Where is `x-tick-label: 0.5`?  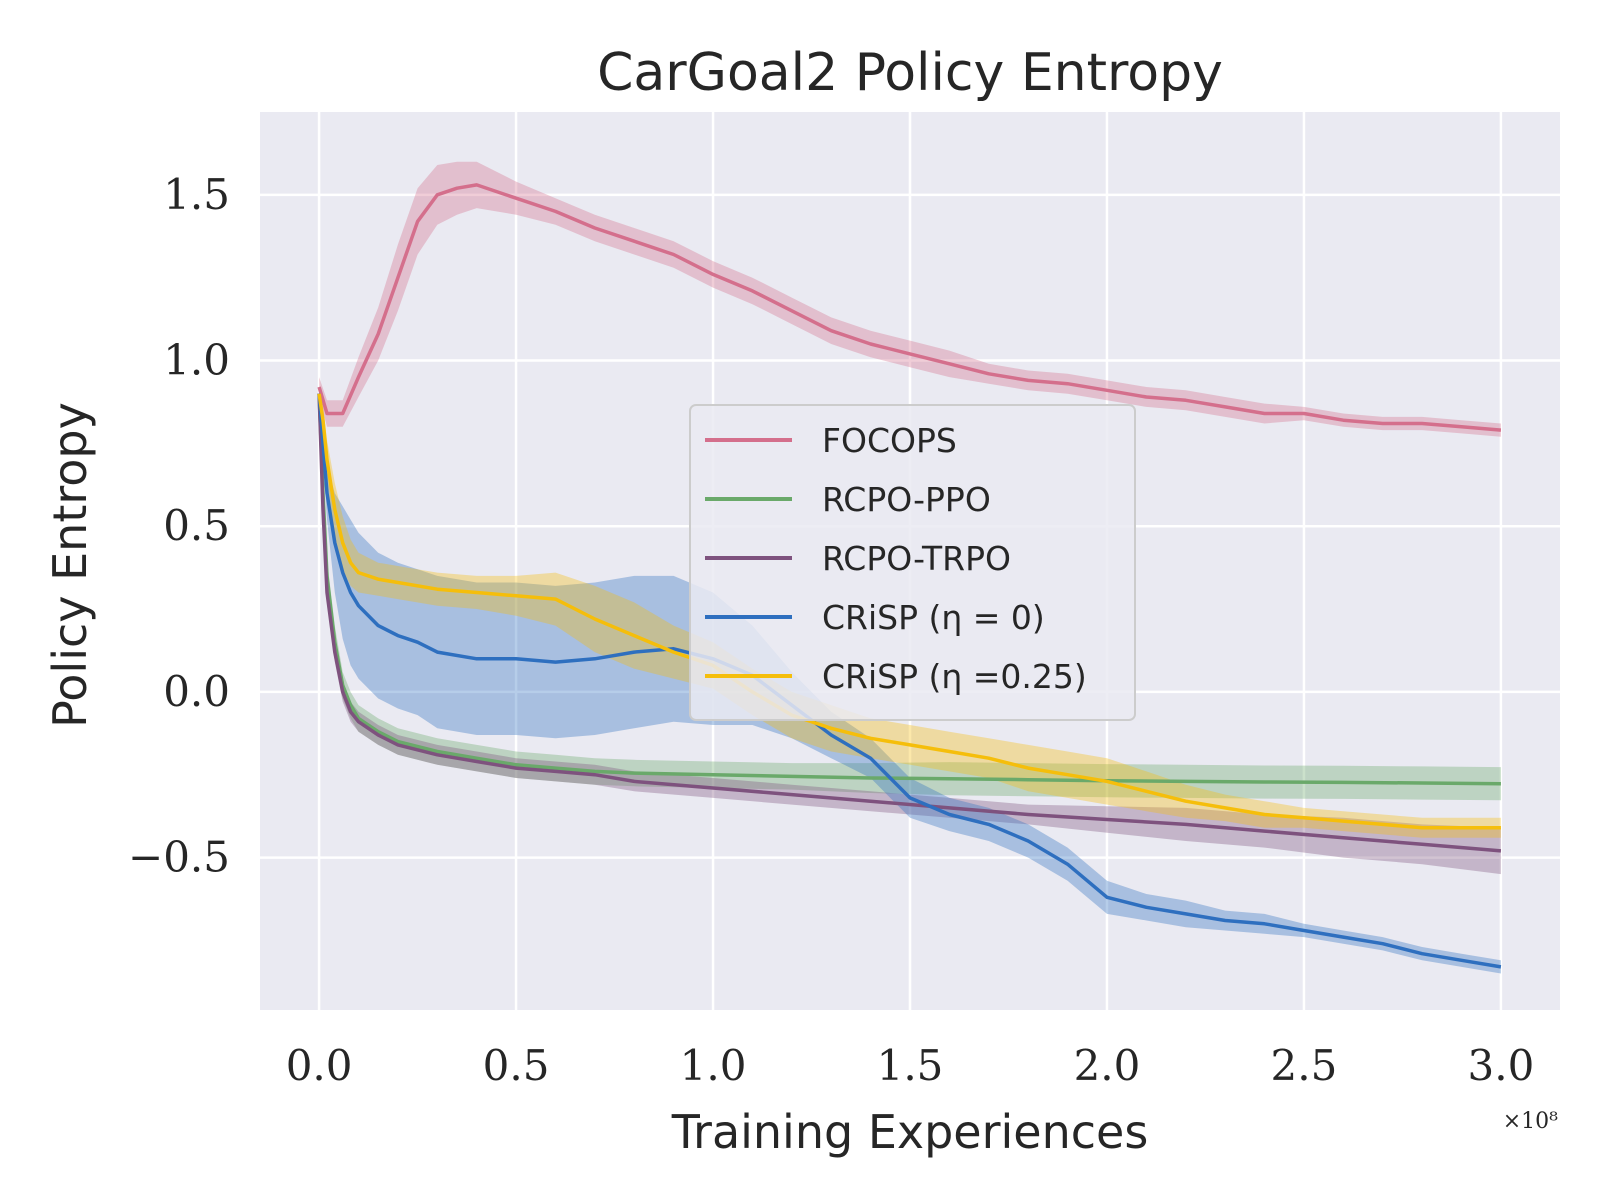
x-tick-label: 0.5 is located at coordinates (516, 1065).